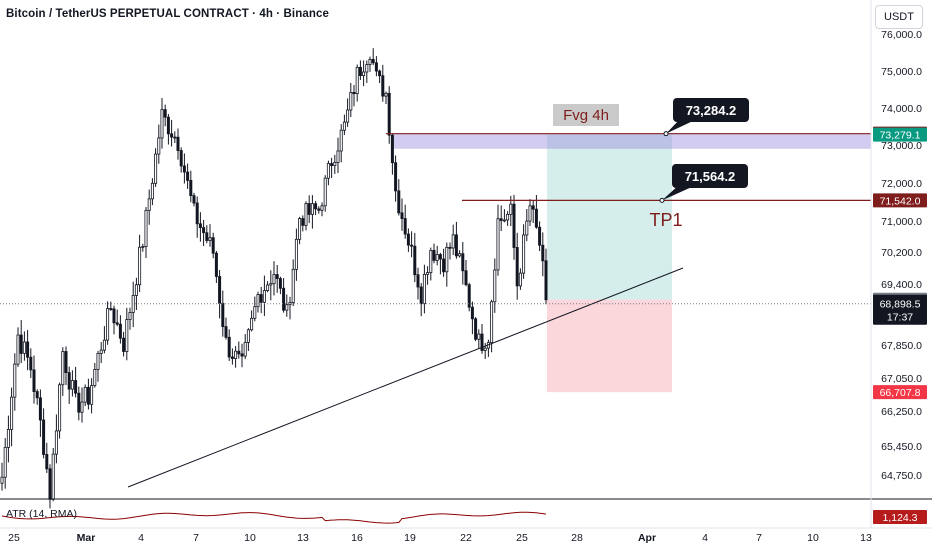 This screenshot has width=932, height=550. What do you see at coordinates (586, 115) in the screenshot?
I see `fvg-label: Fvg 4h` at bounding box center [586, 115].